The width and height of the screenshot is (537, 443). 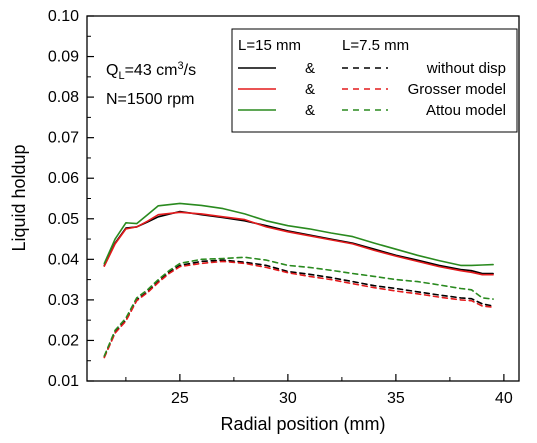 What do you see at coordinates (298, 234) in the screenshot?
I see `series-line-15mm-attou-model` at bounding box center [298, 234].